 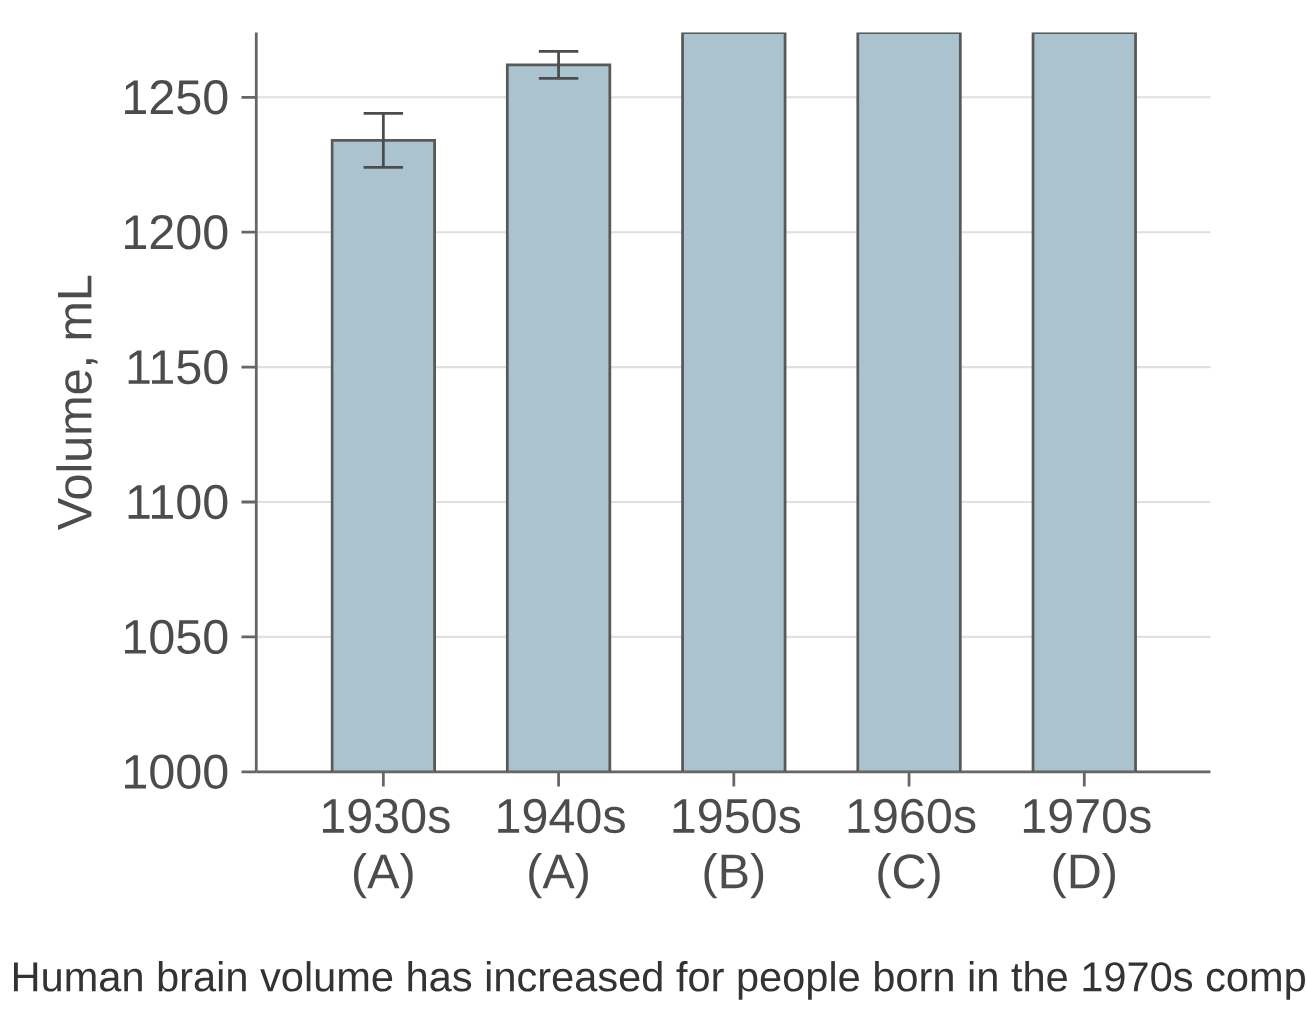 I want to click on x-tick-label: 1970s (D), so click(x=1087, y=848).